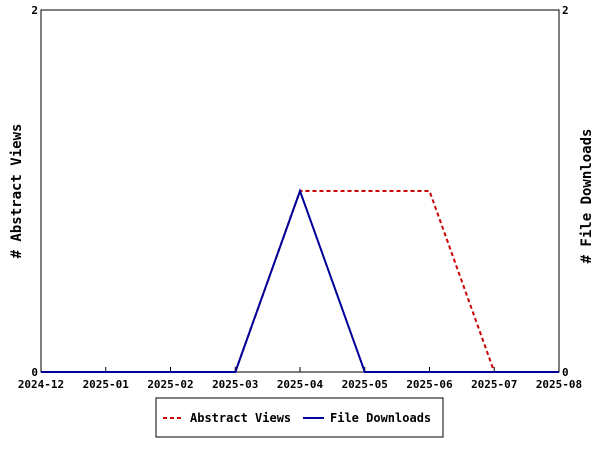 The height and width of the screenshot is (450, 600). Describe the element at coordinates (559, 384) in the screenshot. I see `x-tick-label: 2025-08` at that location.